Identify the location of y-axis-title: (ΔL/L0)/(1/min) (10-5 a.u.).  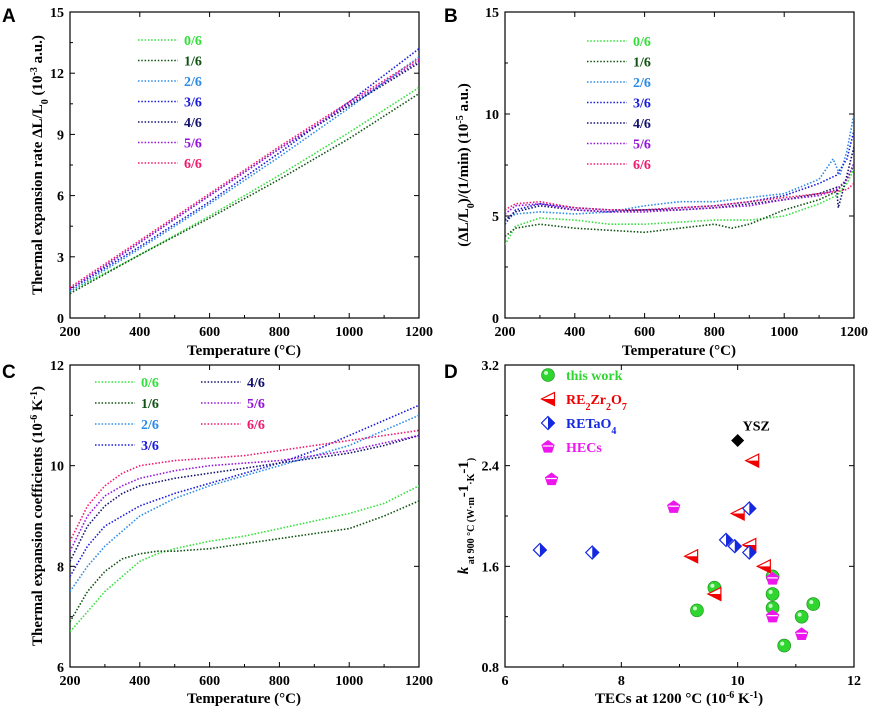
(466, 165).